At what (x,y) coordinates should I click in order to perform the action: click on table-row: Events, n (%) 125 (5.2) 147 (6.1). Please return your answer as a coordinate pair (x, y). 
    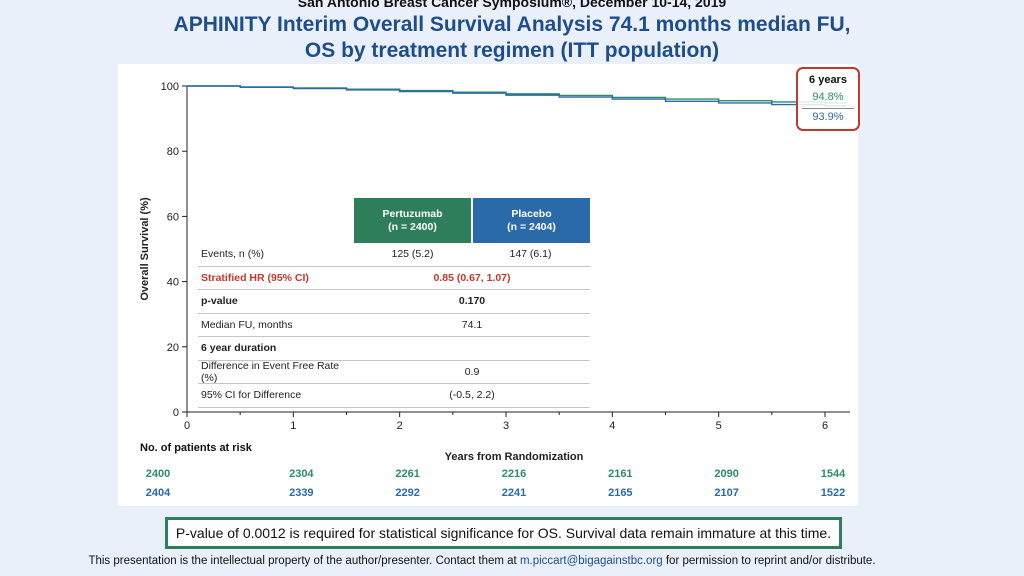
    Looking at the image, I should click on (394, 255).